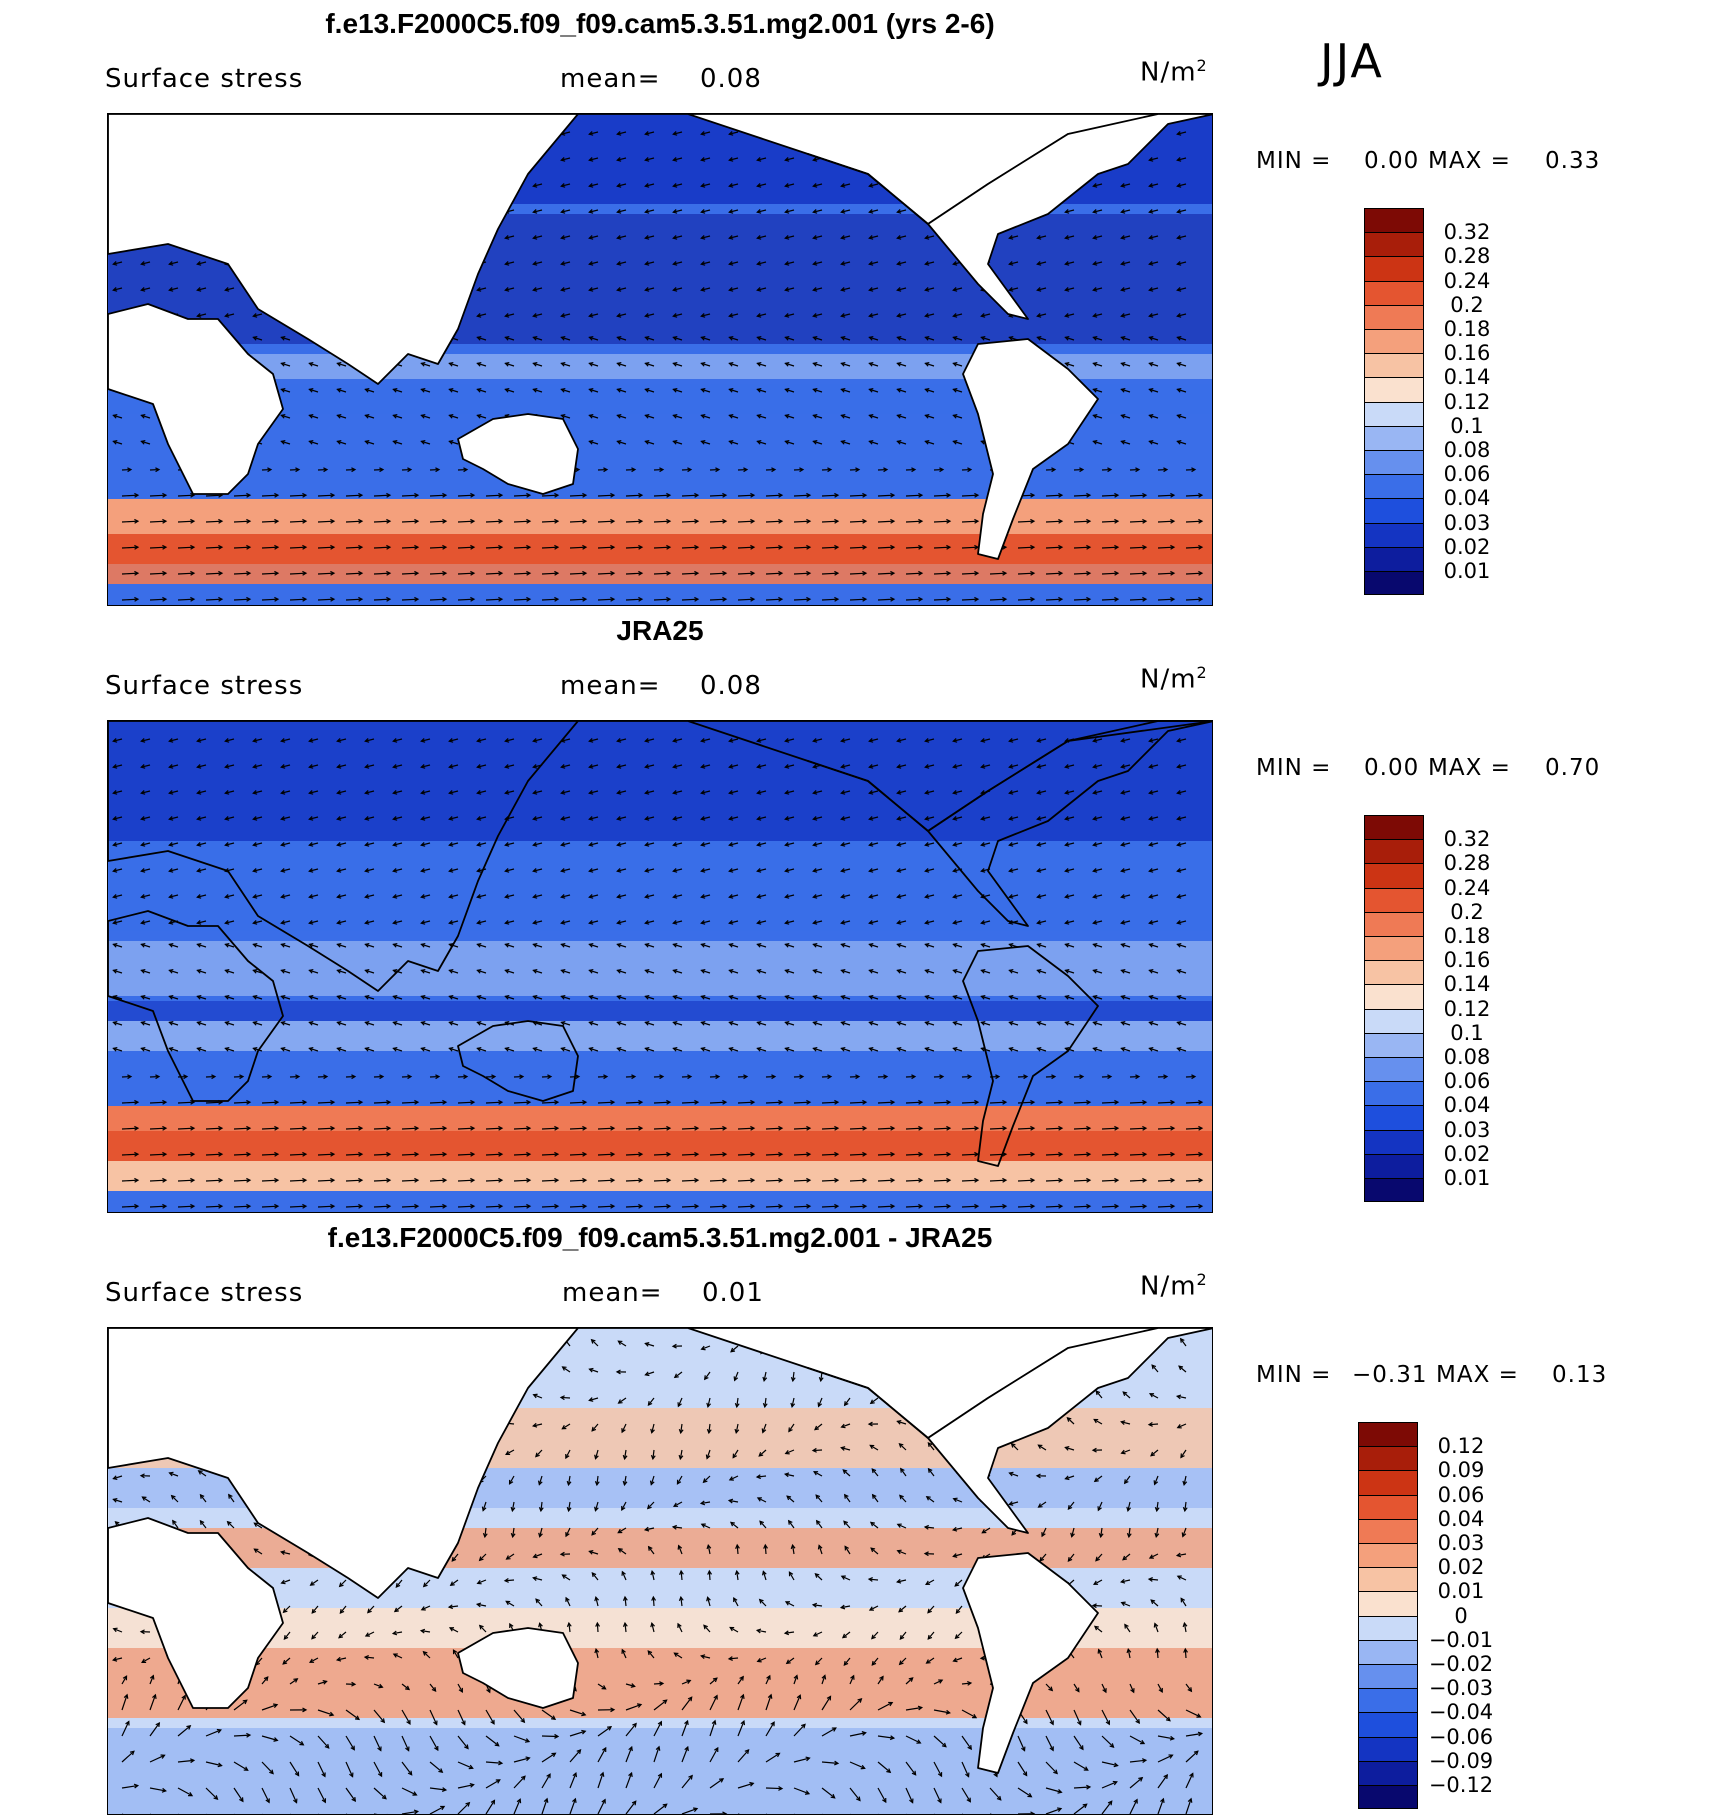 The image size is (1710, 1815). Describe the element at coordinates (660, 1036) in the screenshot. I see `stress-contour-band` at that location.